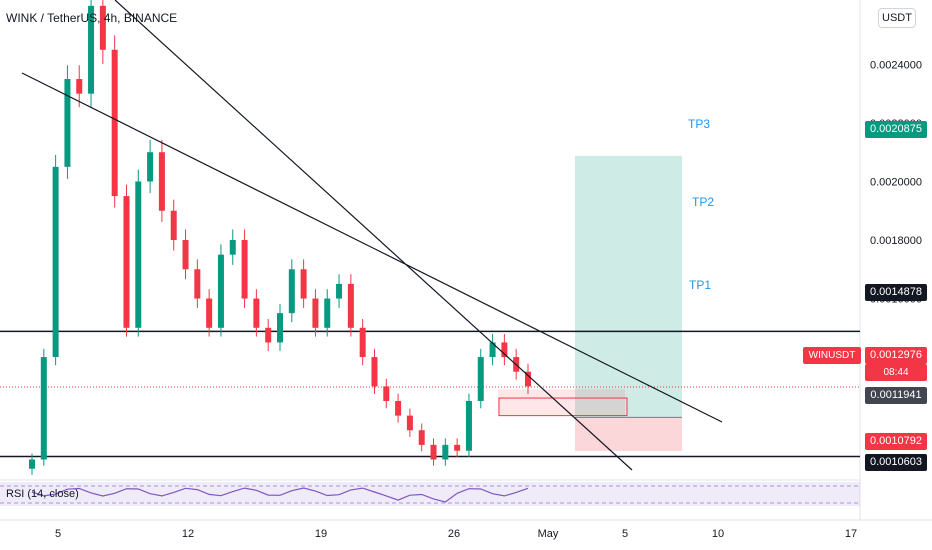 Image resolution: width=932 pixels, height=550 pixels. Describe the element at coordinates (851, 534) in the screenshot. I see `x-tick-label: 17` at that location.